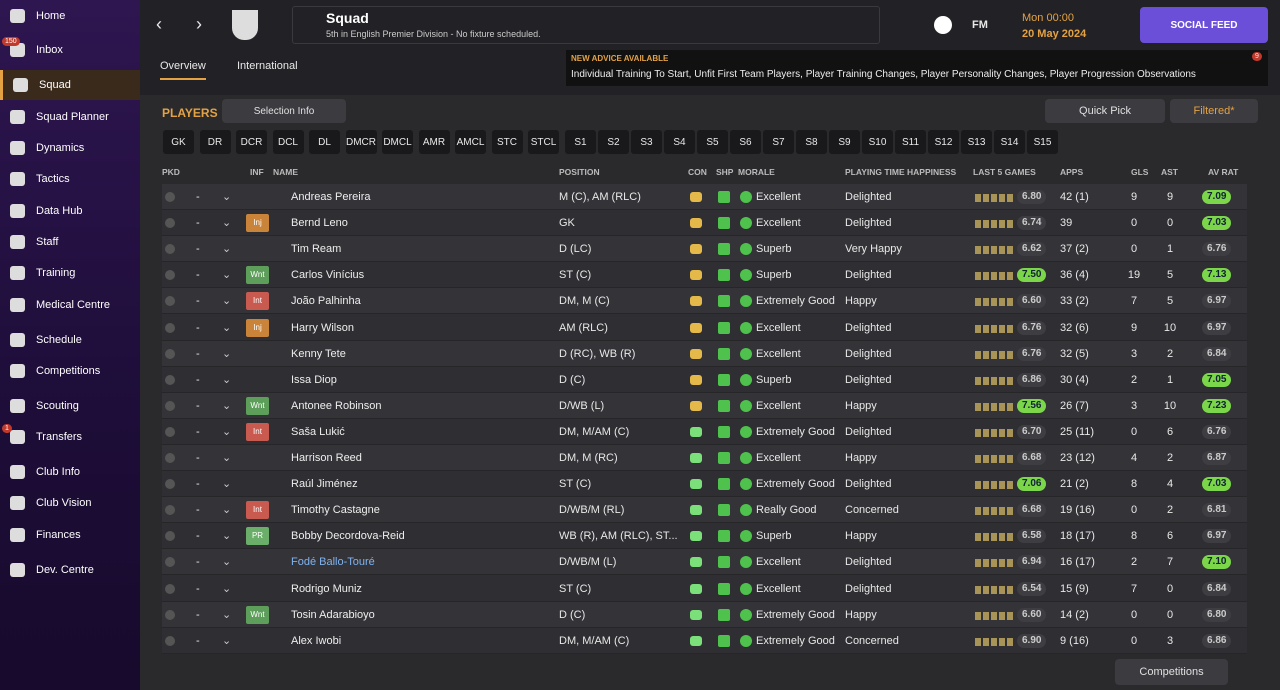 The width and height of the screenshot is (1280, 690). I want to click on position-filter: DCR, so click(251, 142).